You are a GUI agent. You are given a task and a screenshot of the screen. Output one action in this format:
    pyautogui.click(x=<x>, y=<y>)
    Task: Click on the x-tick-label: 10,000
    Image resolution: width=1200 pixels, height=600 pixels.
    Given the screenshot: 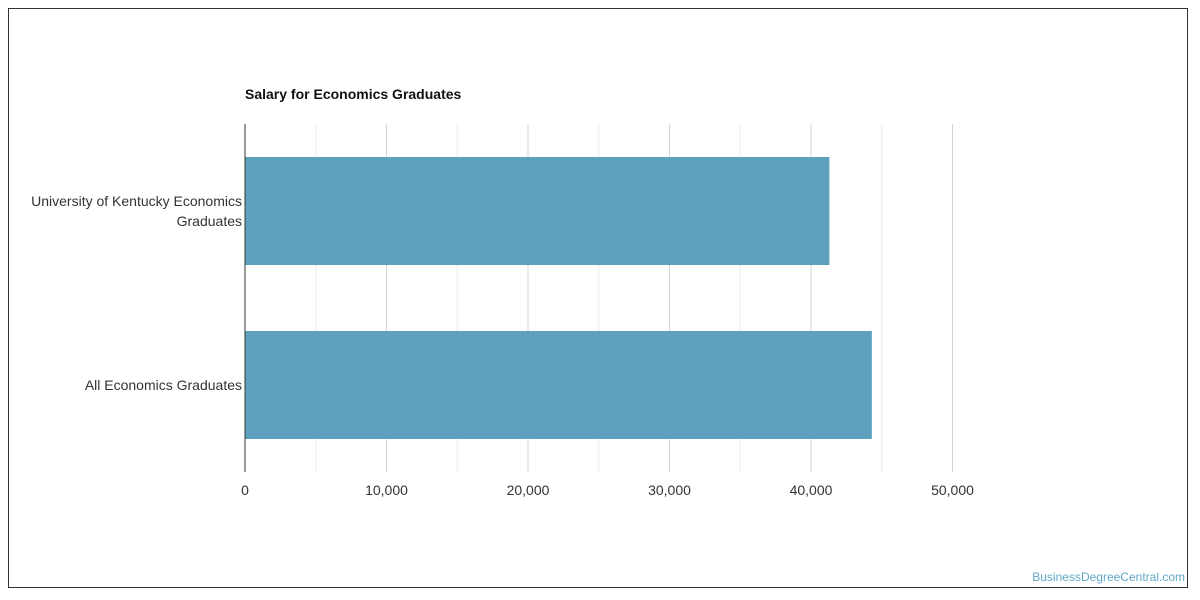 What is the action you would take?
    pyautogui.click(x=386, y=490)
    